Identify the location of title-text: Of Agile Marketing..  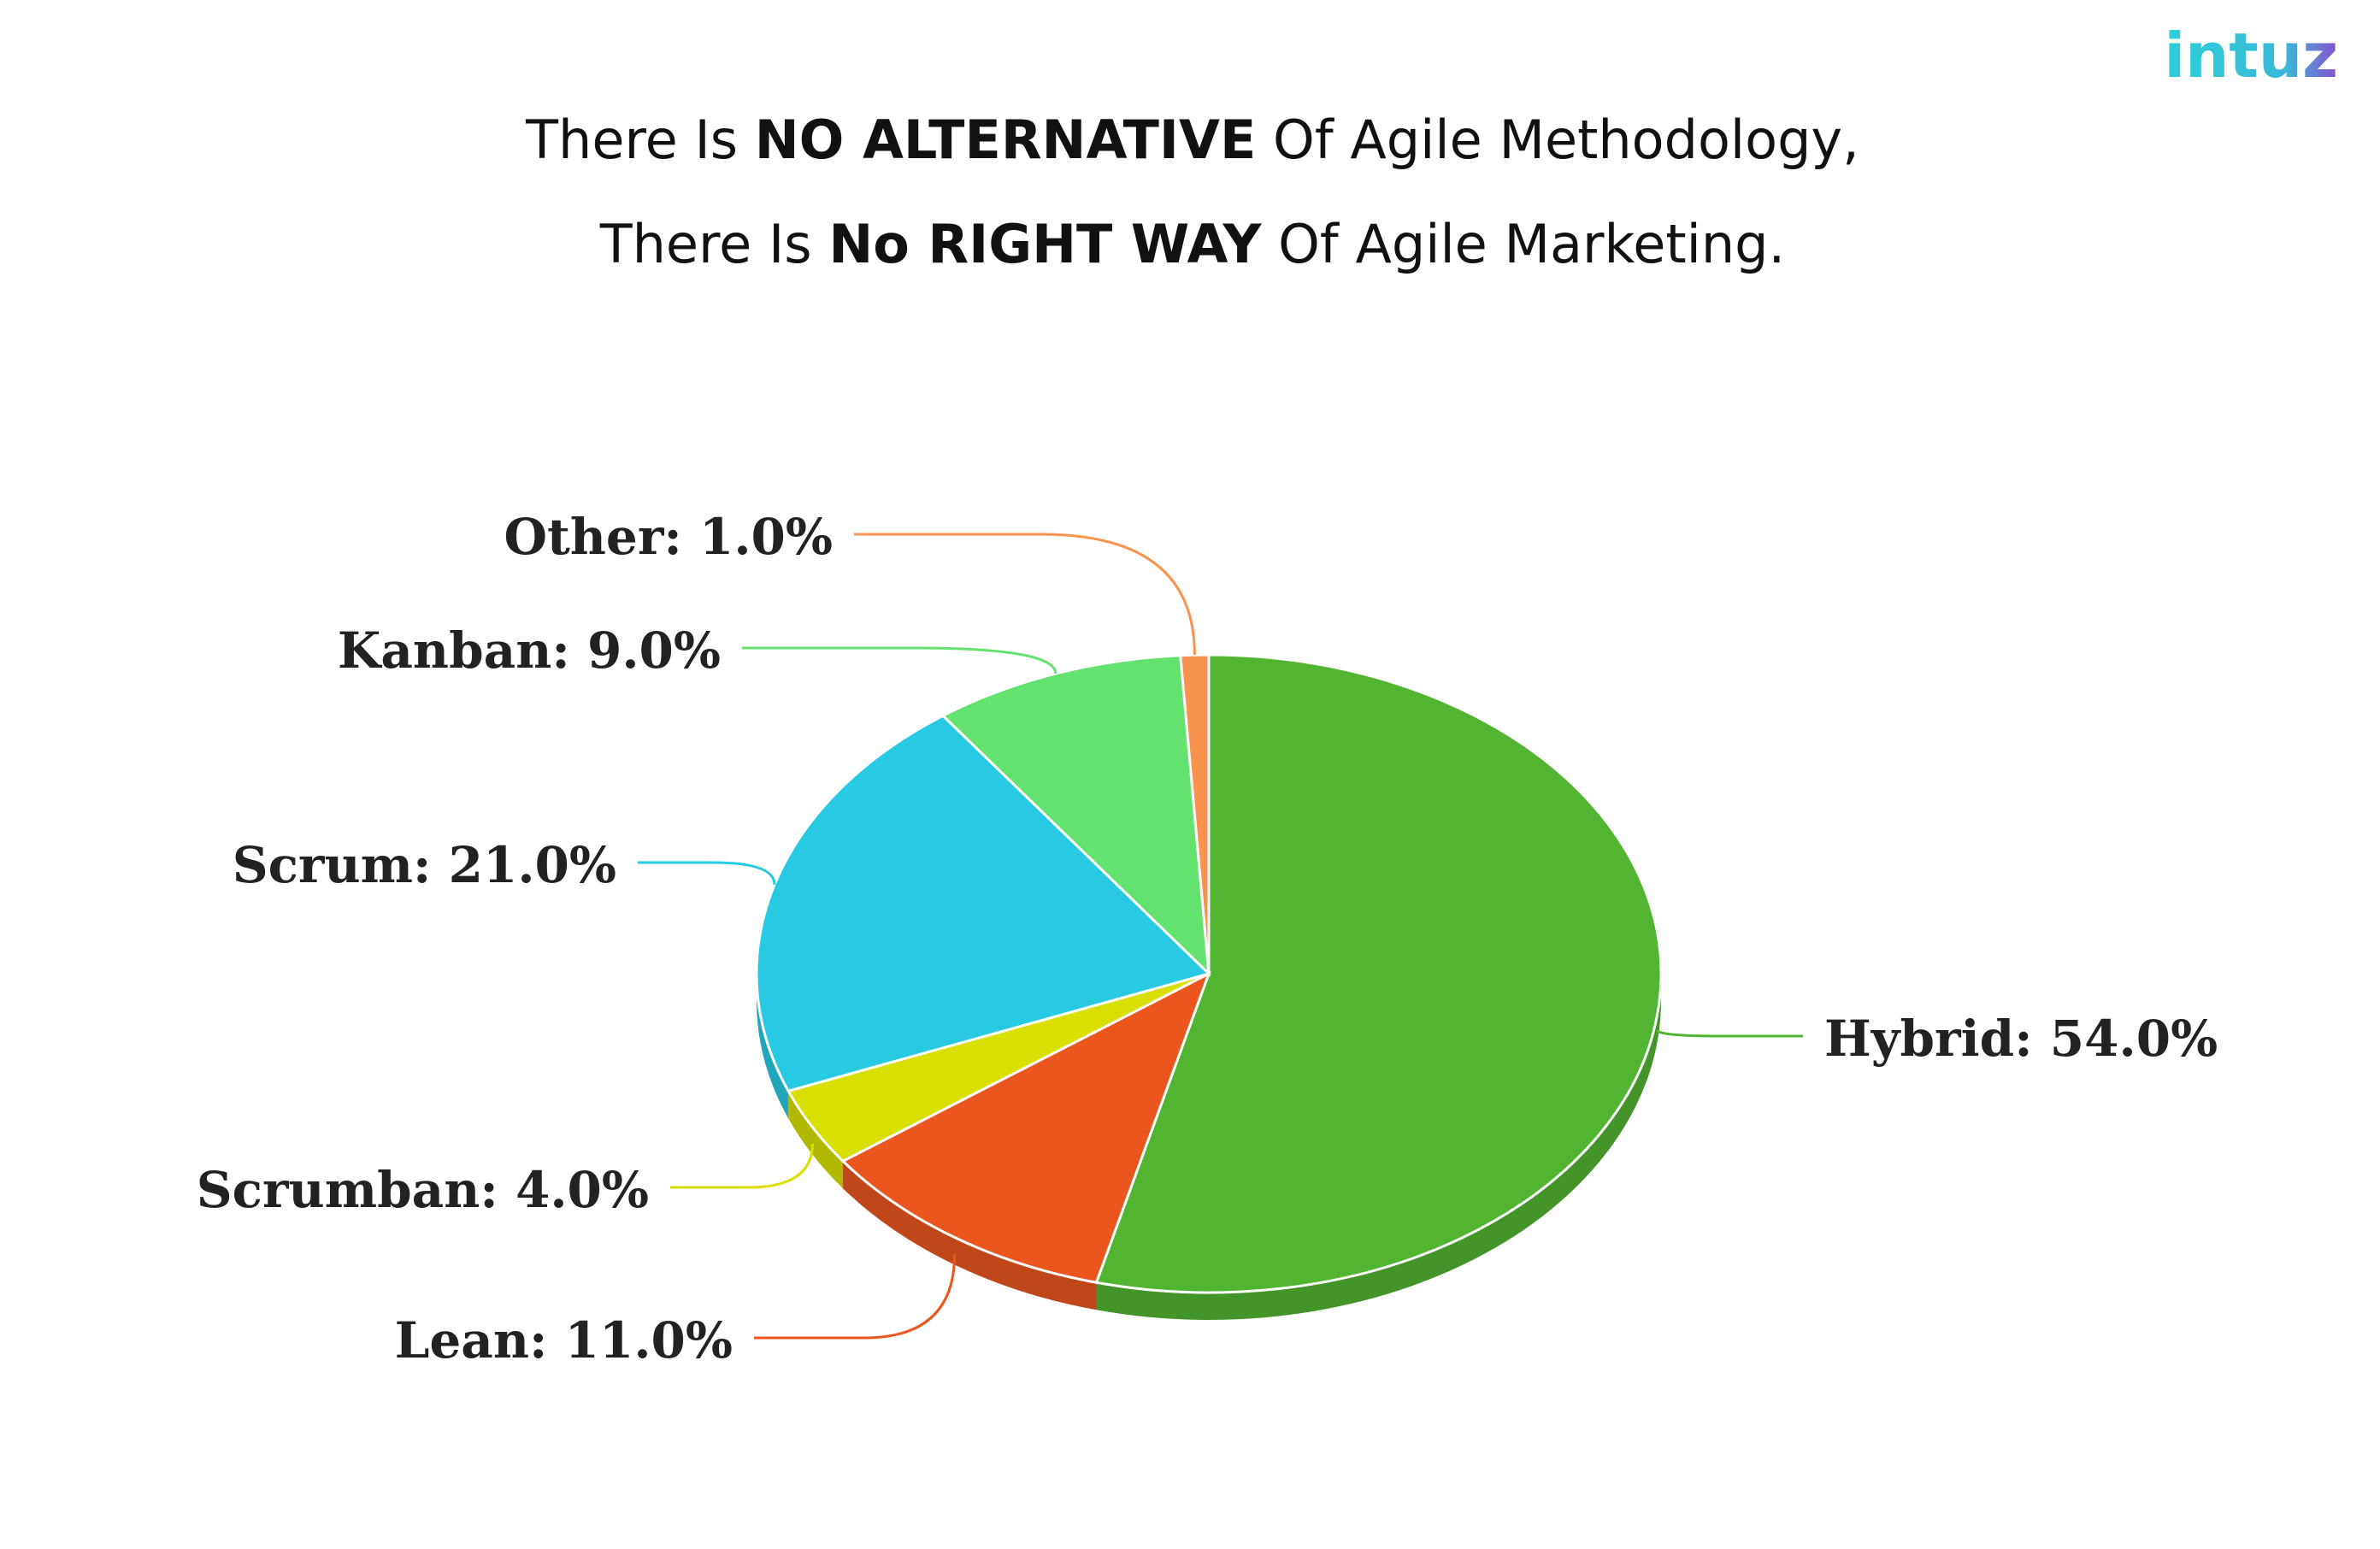
(1523, 244).